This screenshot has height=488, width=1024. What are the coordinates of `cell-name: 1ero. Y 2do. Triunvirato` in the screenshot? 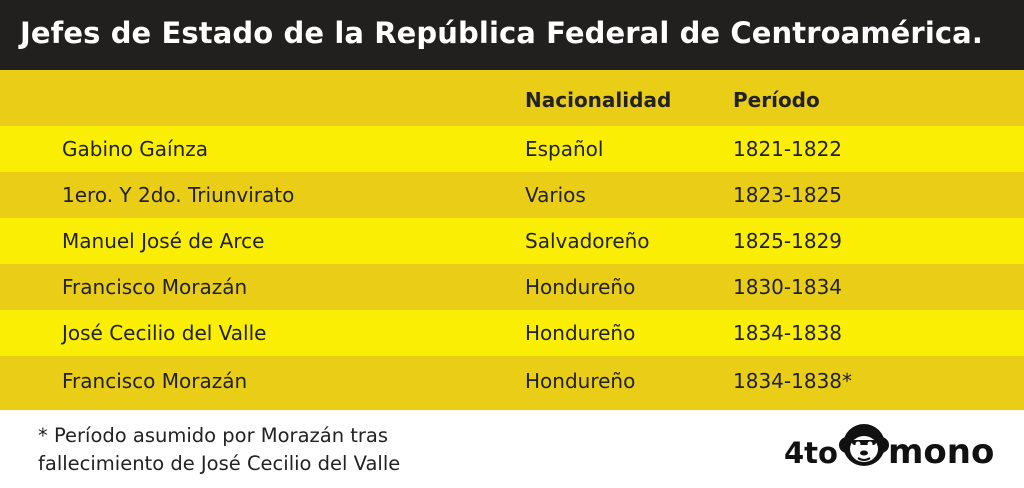 It's located at (178, 195).